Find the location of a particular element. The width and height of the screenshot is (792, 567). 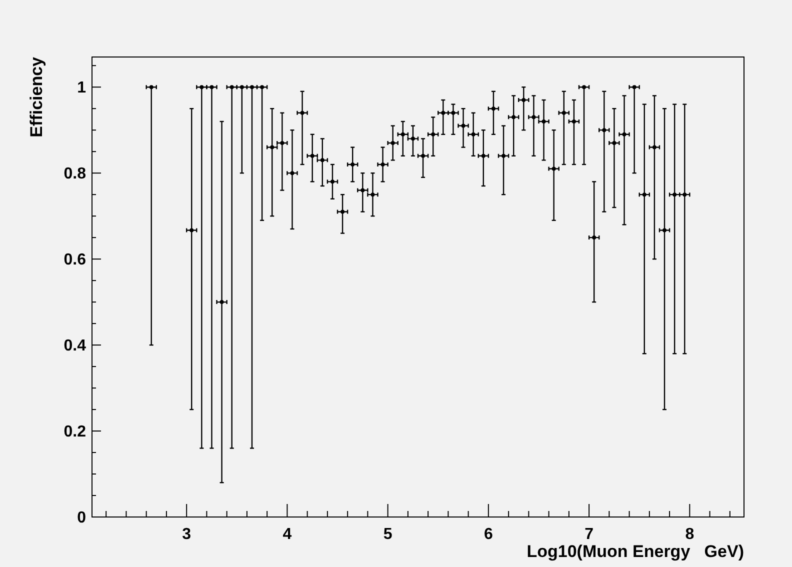

x-tick-label: 6 is located at coordinates (488, 534).